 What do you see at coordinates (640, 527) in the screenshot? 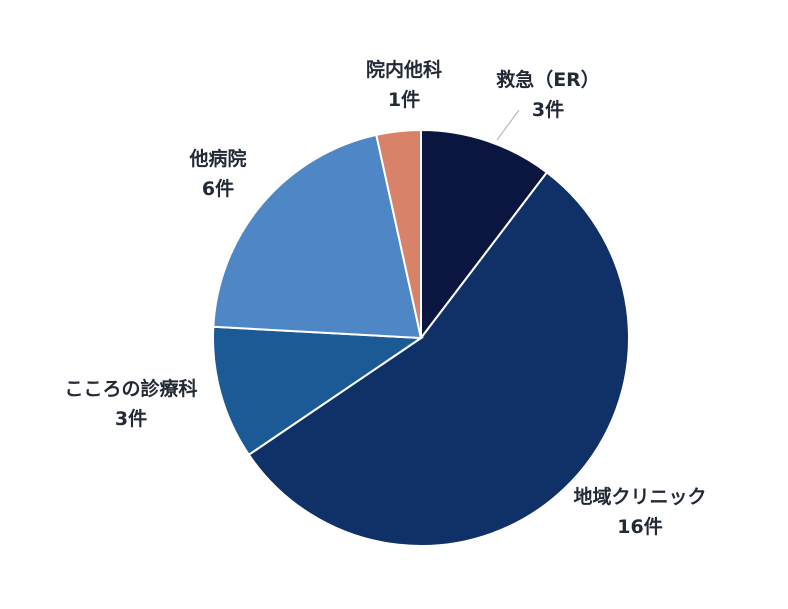
I see `slice-label-clinic-value: 16件` at bounding box center [640, 527].